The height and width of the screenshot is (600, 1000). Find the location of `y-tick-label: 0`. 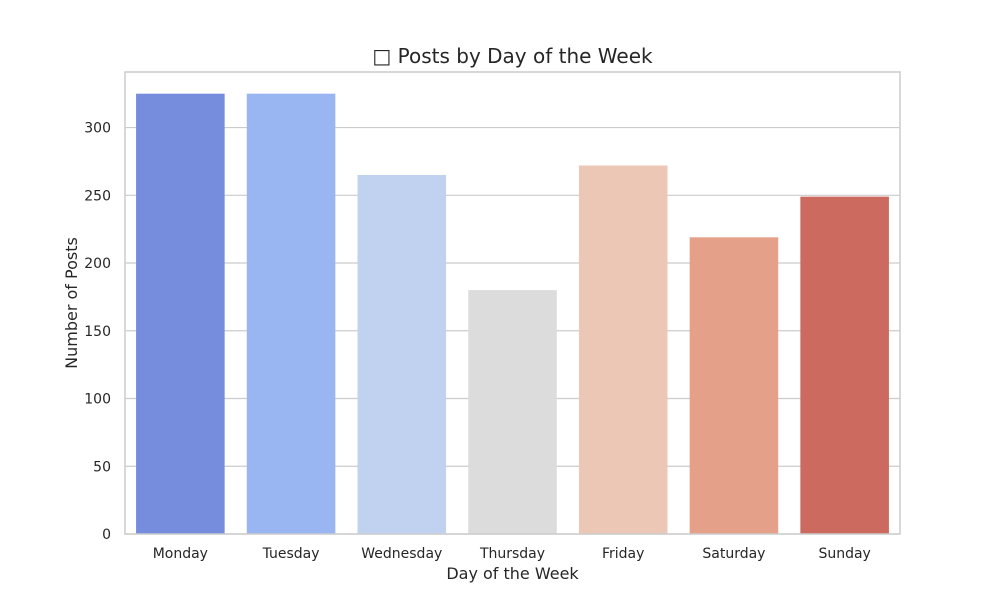

y-tick-label: 0 is located at coordinates (106, 535).